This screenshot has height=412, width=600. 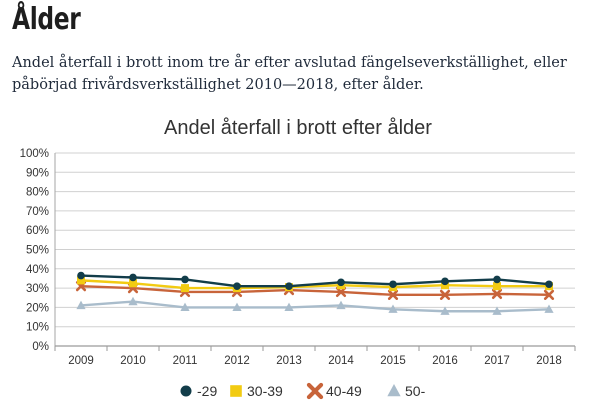 I want to click on legend-item: 50-, so click(x=406, y=391).